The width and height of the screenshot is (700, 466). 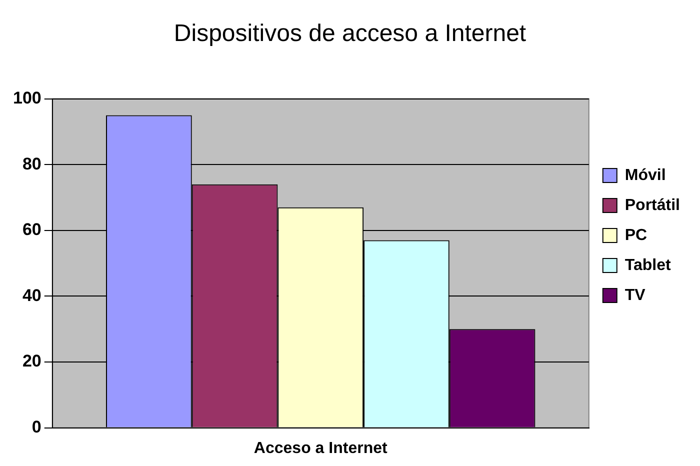 What do you see at coordinates (652, 205) in the screenshot?
I see `legend-label: Portátil` at bounding box center [652, 205].